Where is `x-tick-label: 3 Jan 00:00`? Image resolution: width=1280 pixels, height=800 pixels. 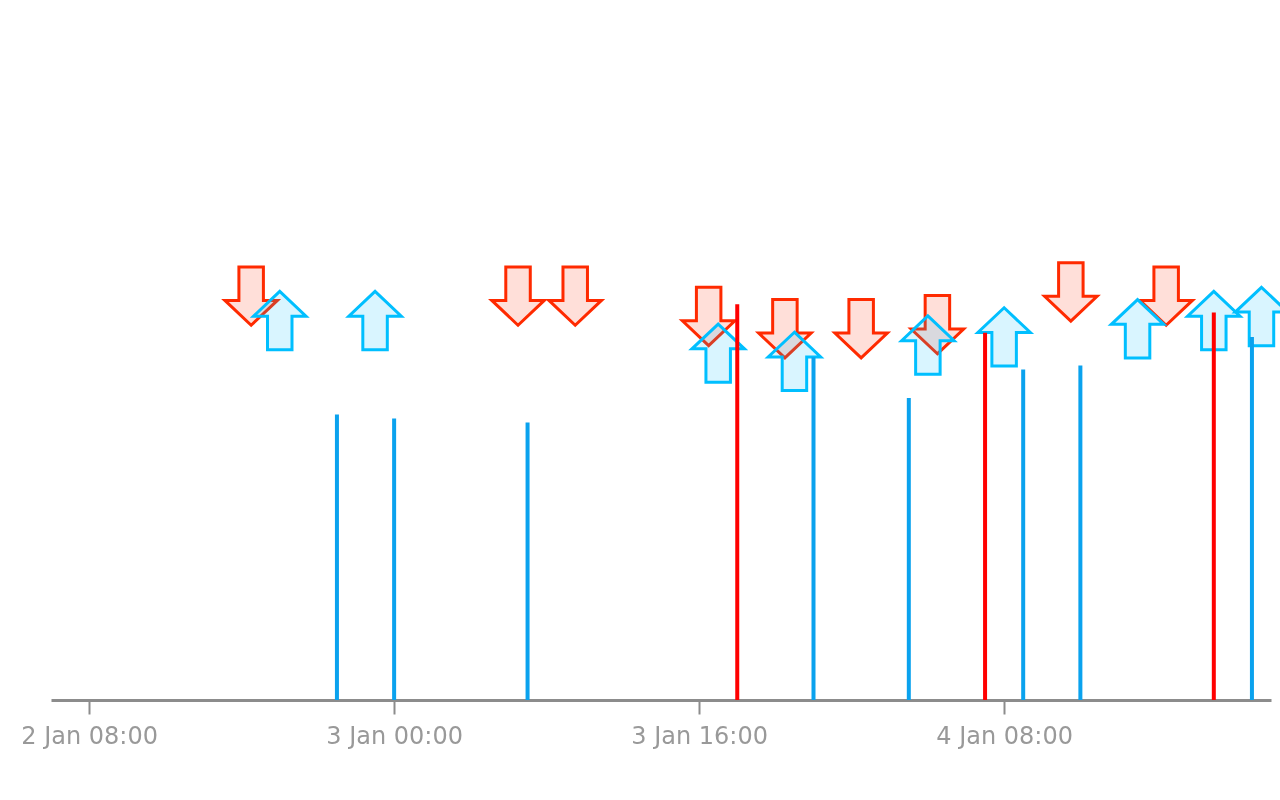
x-tick-label: 3 Jan 00:00 is located at coordinates (394, 735).